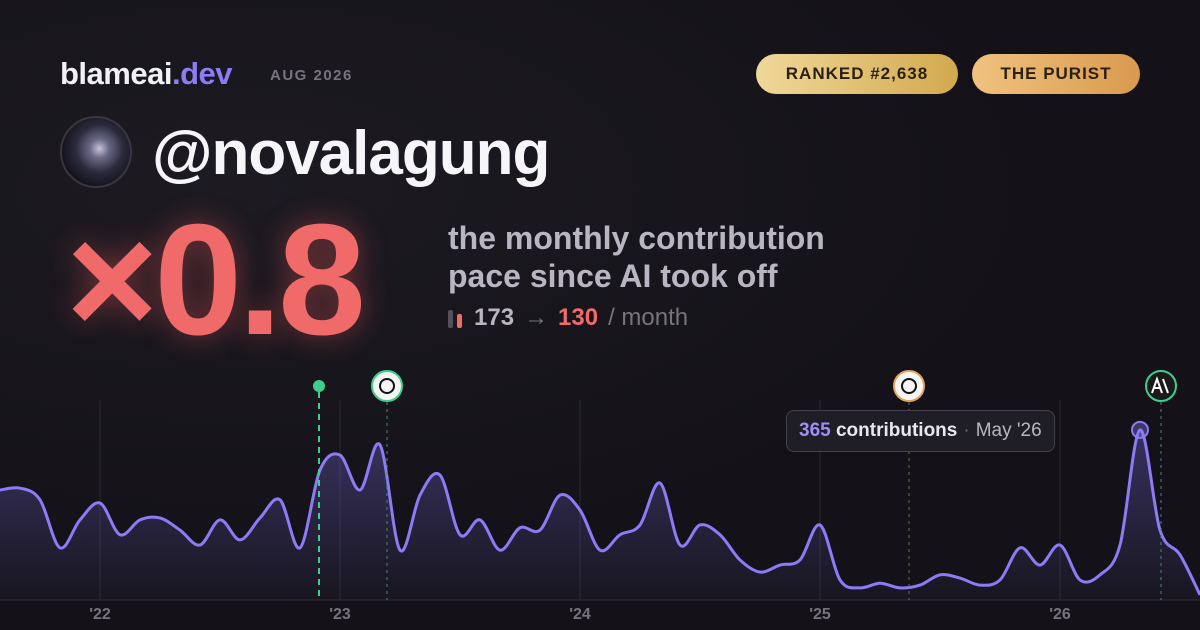 The width and height of the screenshot is (1200, 630). Describe the element at coordinates (311, 75) in the screenshot. I see `date: AUG 2026` at that location.